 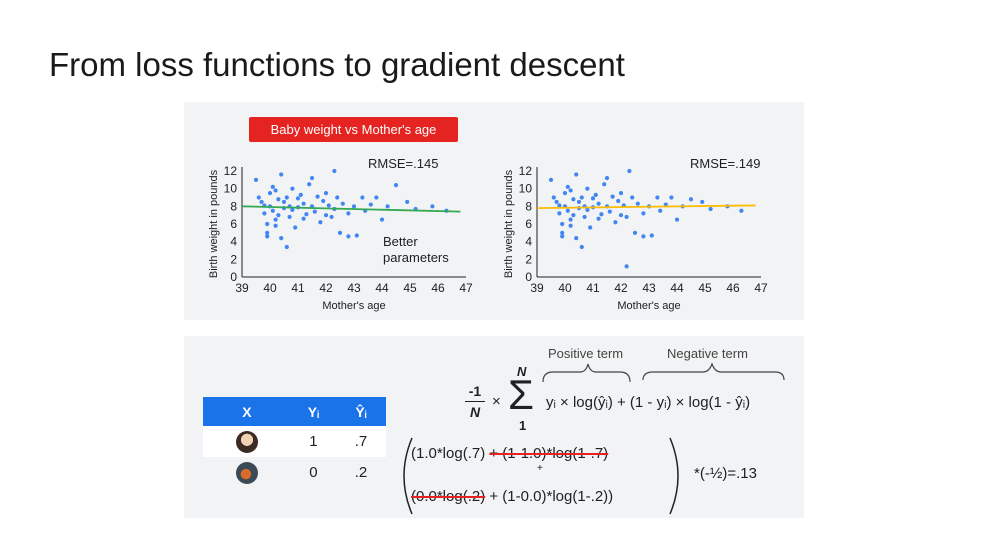 I want to click on table-header-y: Yᵢ, so click(x=313, y=411).